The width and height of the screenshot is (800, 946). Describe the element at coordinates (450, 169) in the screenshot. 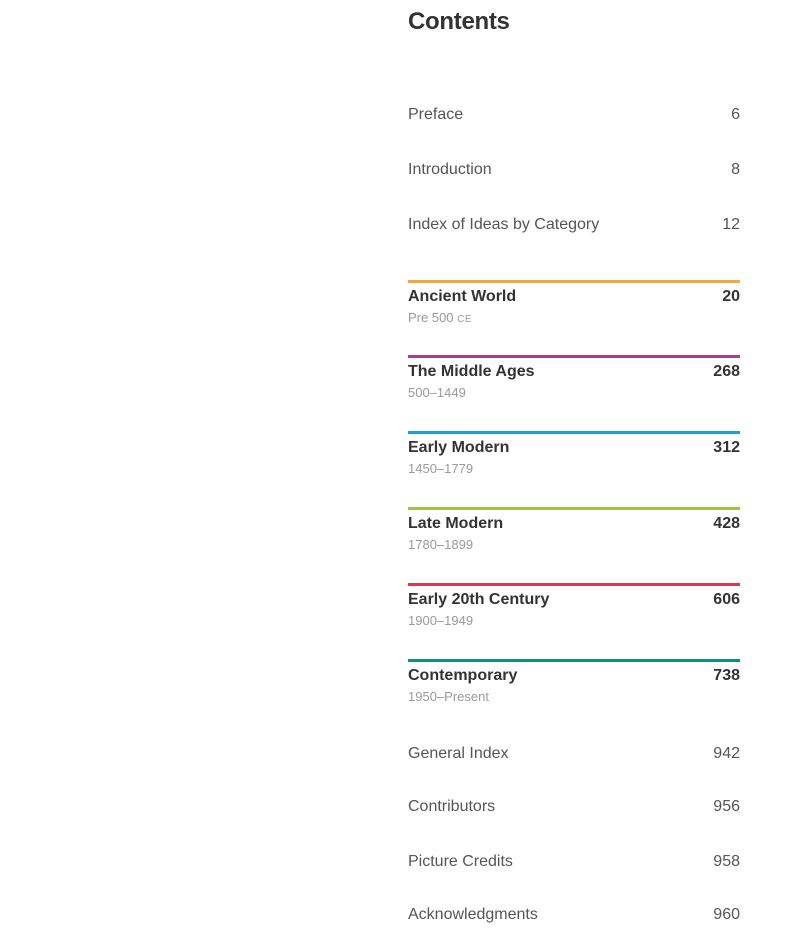

I see `toc-entry-label: Introduction` at that location.